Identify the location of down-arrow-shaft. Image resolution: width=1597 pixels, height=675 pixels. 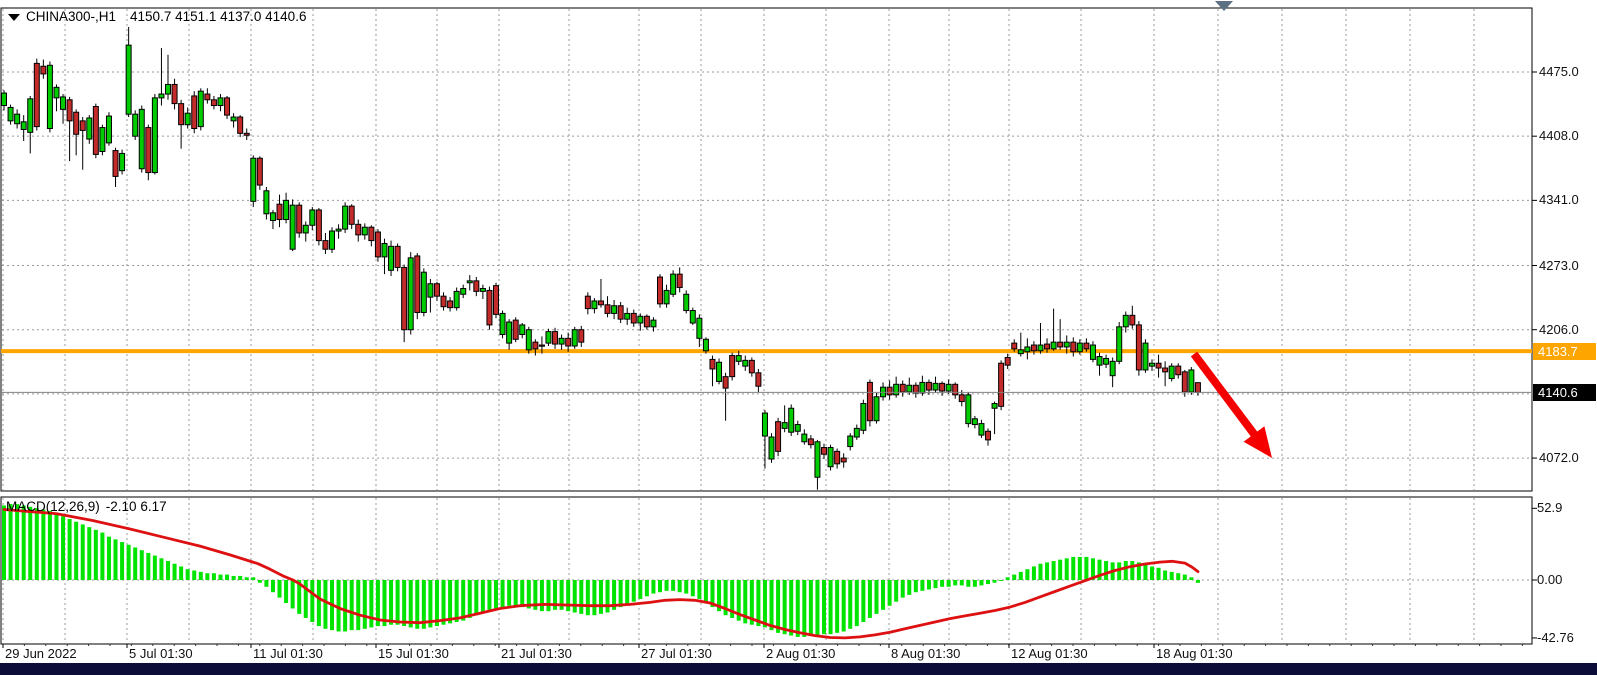
(1225, 395).